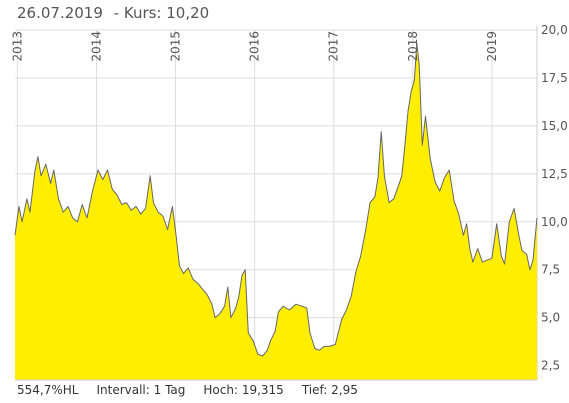 This screenshot has width=569, height=403. What do you see at coordinates (554, 222) in the screenshot?
I see `y-tick-label: 10,0` at bounding box center [554, 222].